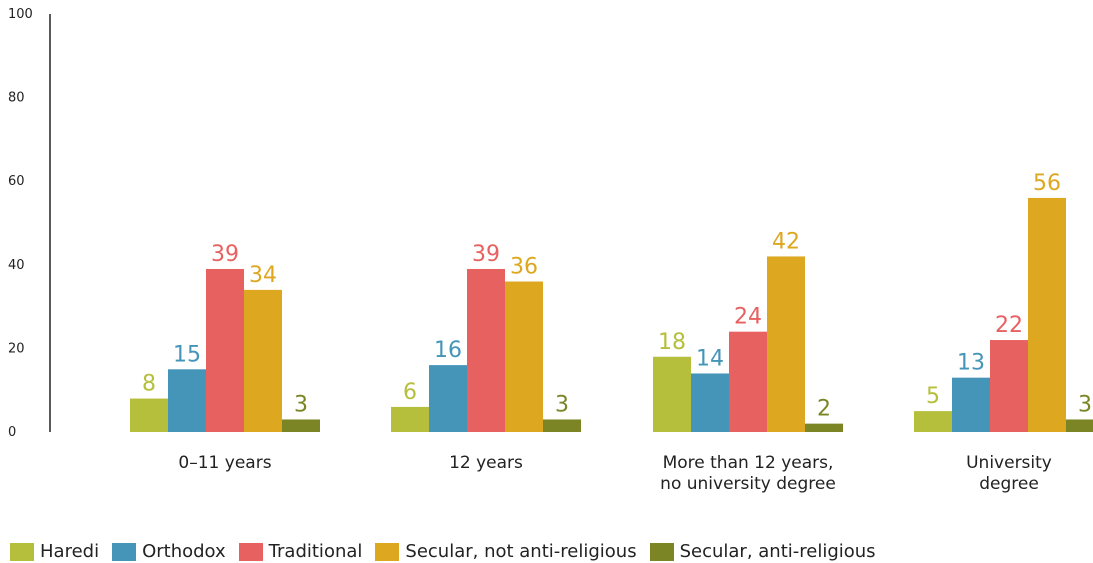  I want to click on data-label: 5, so click(933, 396).